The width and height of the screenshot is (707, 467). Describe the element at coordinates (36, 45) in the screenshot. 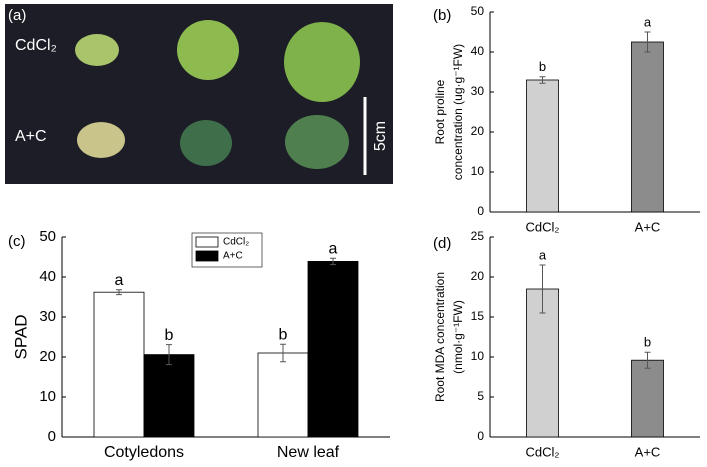

I see `row-label: CdCl₂` at that location.